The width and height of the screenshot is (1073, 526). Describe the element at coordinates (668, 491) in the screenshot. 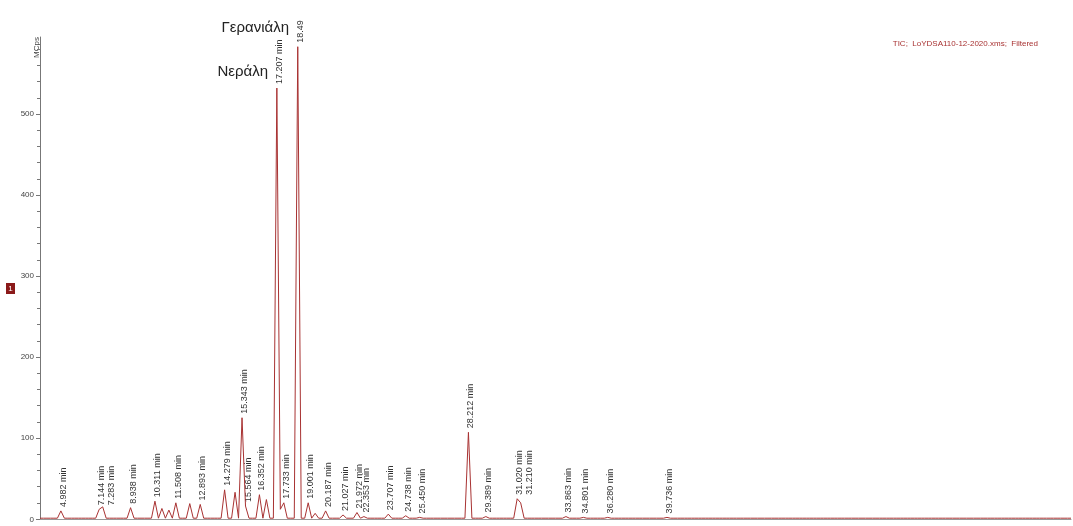

I see `annotation: 39.736 min` at that location.